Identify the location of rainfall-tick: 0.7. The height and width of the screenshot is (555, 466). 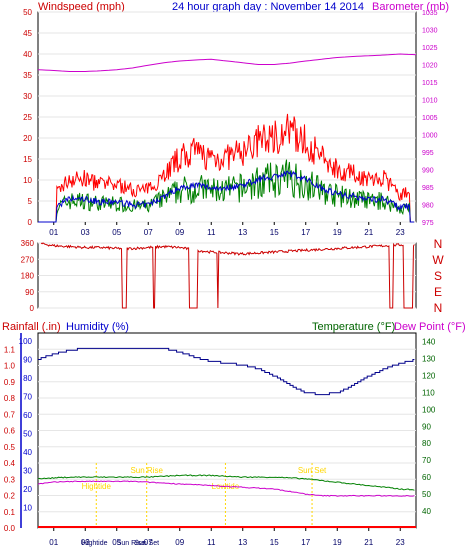
(10, 414).